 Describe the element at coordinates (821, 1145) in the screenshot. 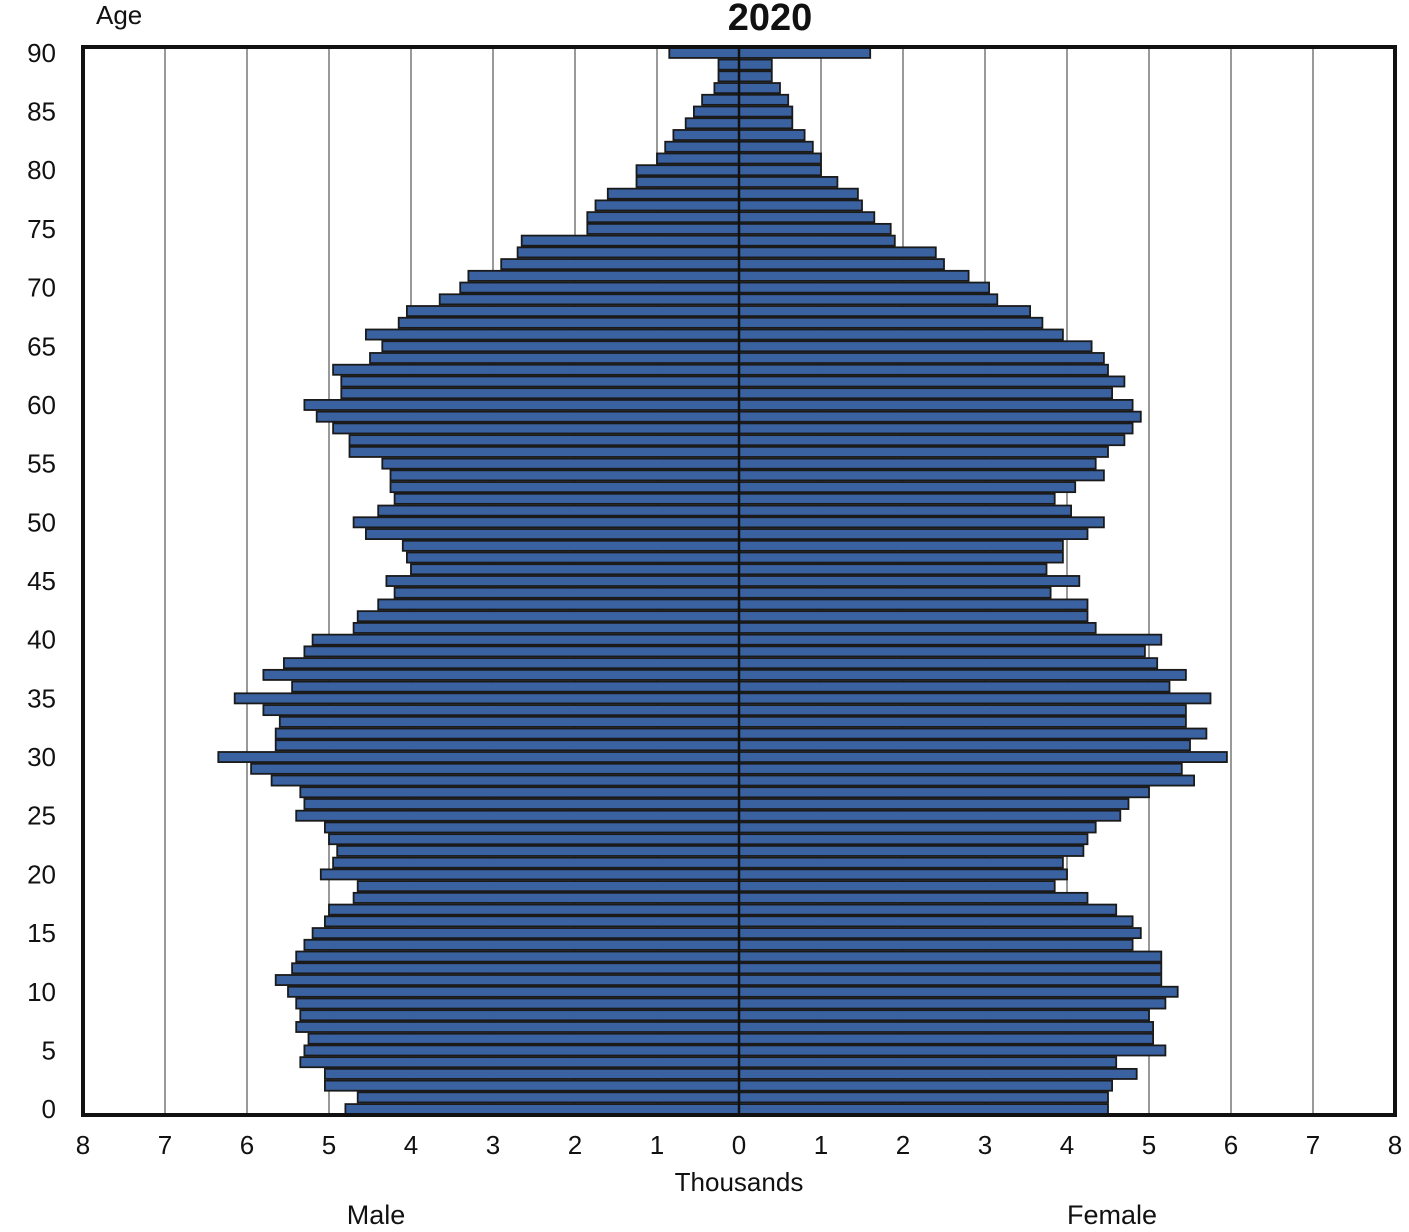

I see `x-tick-label: 1` at that location.